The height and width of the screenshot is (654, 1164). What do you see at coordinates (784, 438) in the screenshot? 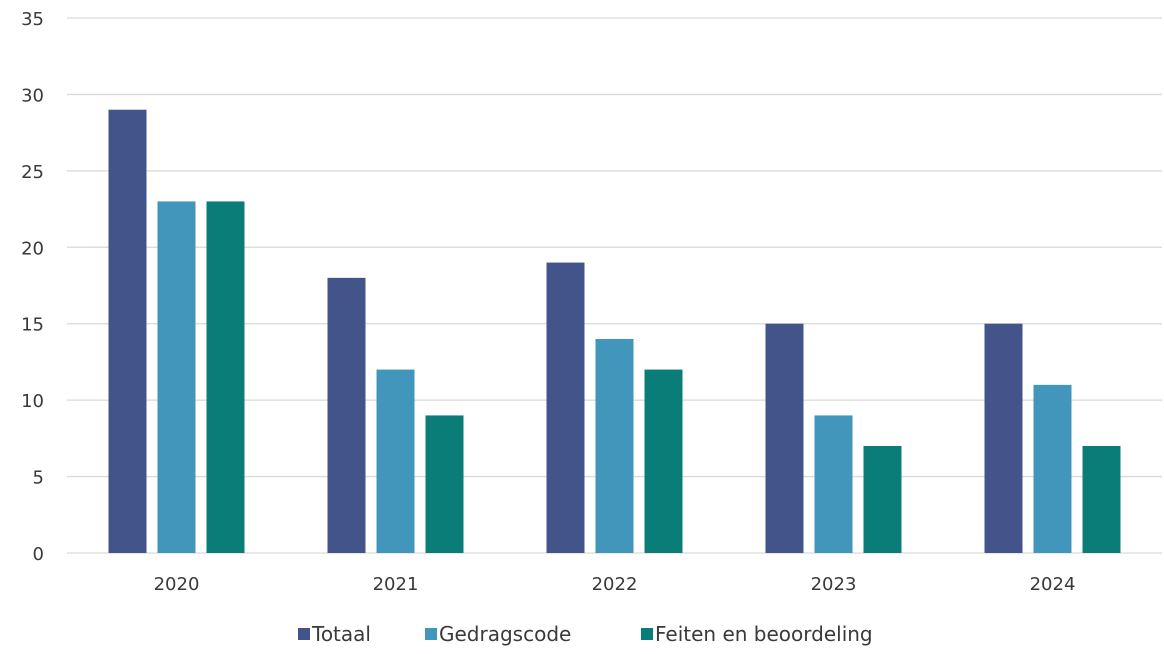
I see `bar-totaal-2023` at bounding box center [784, 438].